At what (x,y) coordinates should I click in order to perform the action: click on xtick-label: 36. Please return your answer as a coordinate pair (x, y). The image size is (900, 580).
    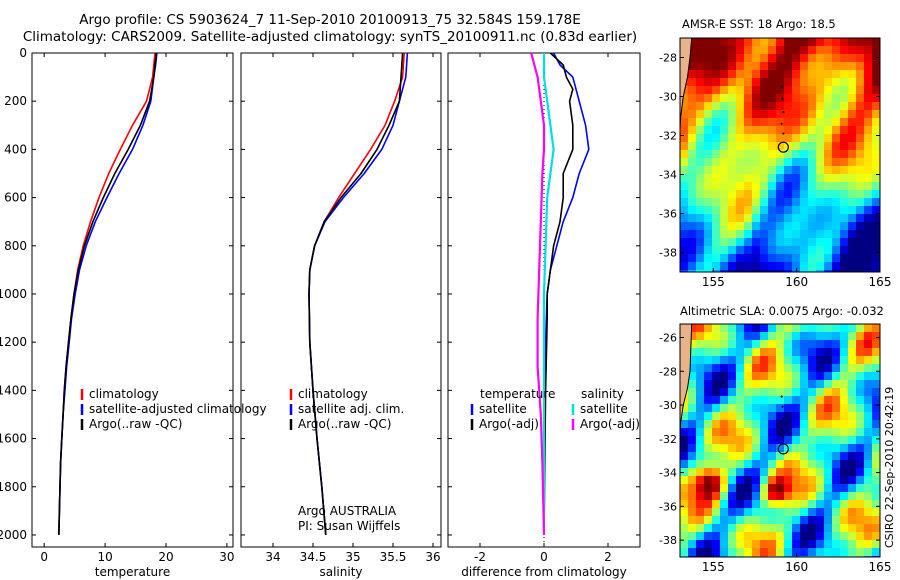
    Looking at the image, I should click on (432, 557).